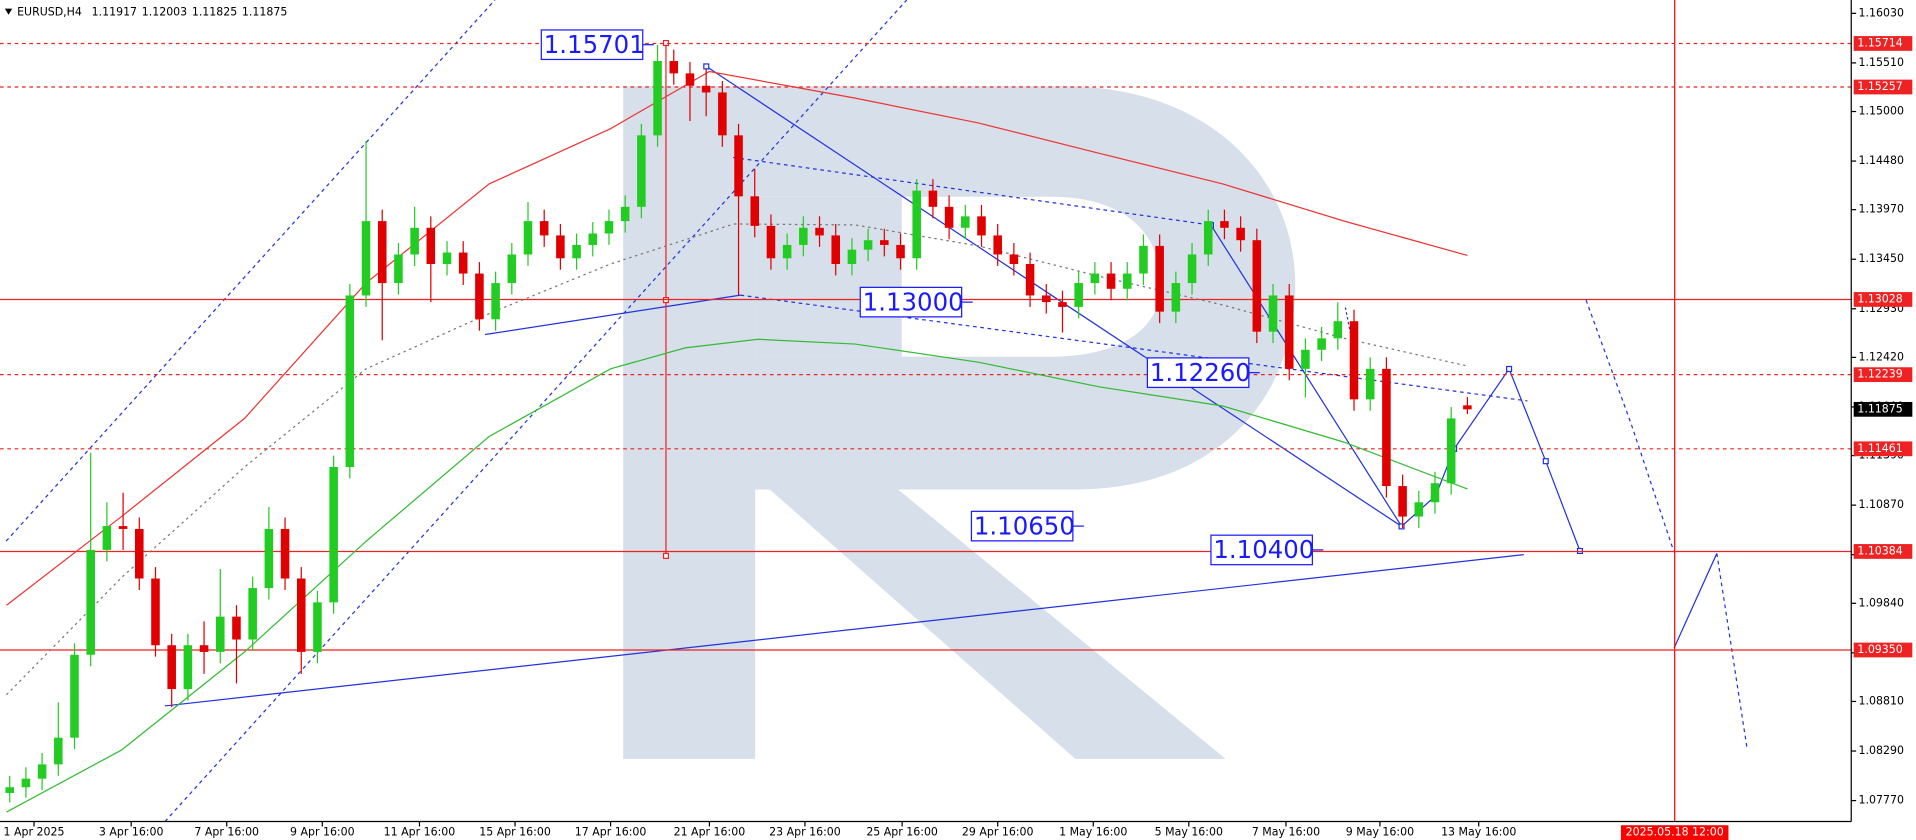 Image resolution: width=1916 pixels, height=840 pixels. I want to click on x-tick-label: 5 May 16:00, so click(1189, 832).